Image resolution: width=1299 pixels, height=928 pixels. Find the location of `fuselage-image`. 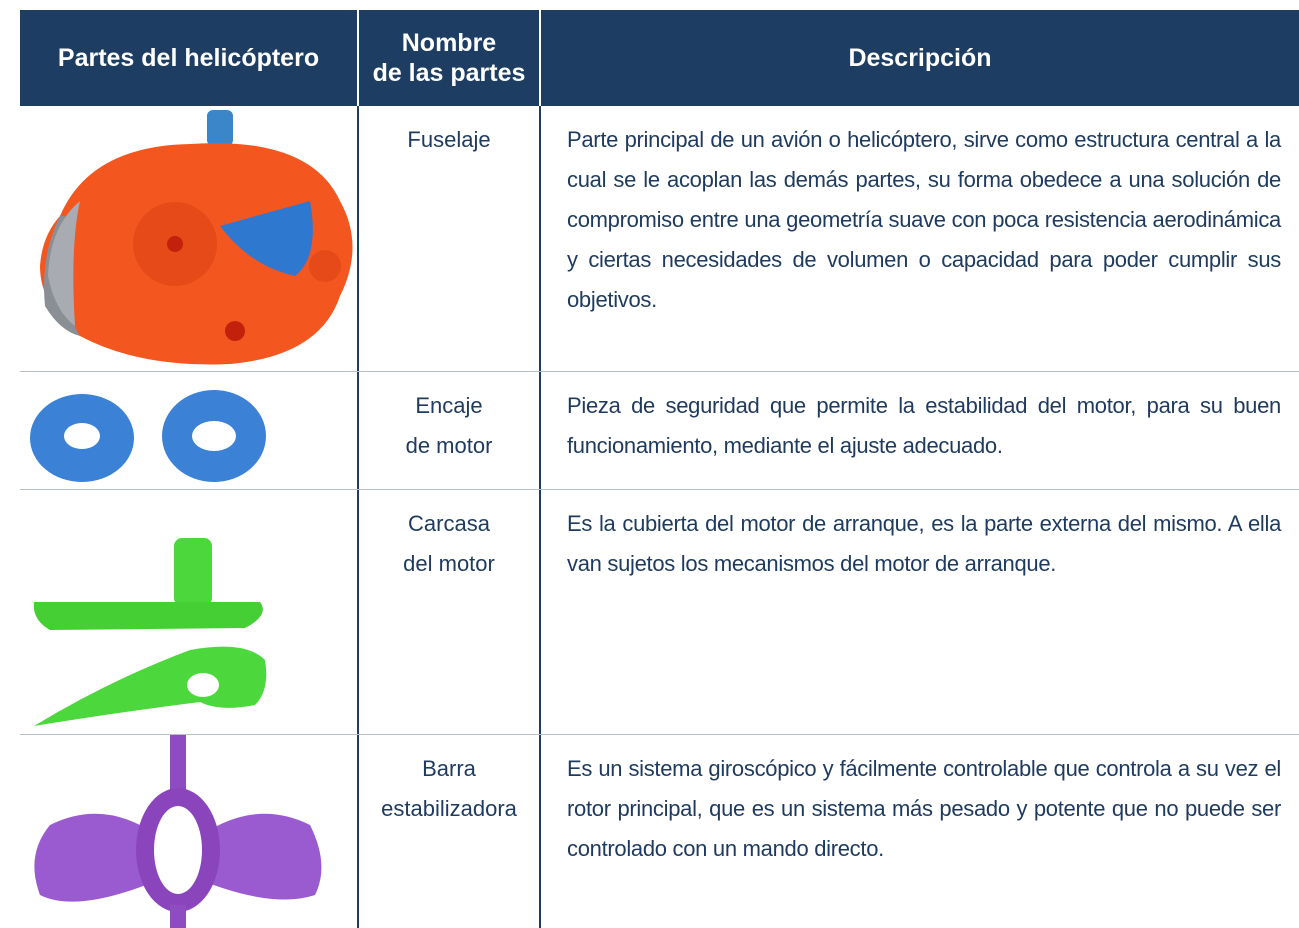

fuselage-image is located at coordinates (196, 237).